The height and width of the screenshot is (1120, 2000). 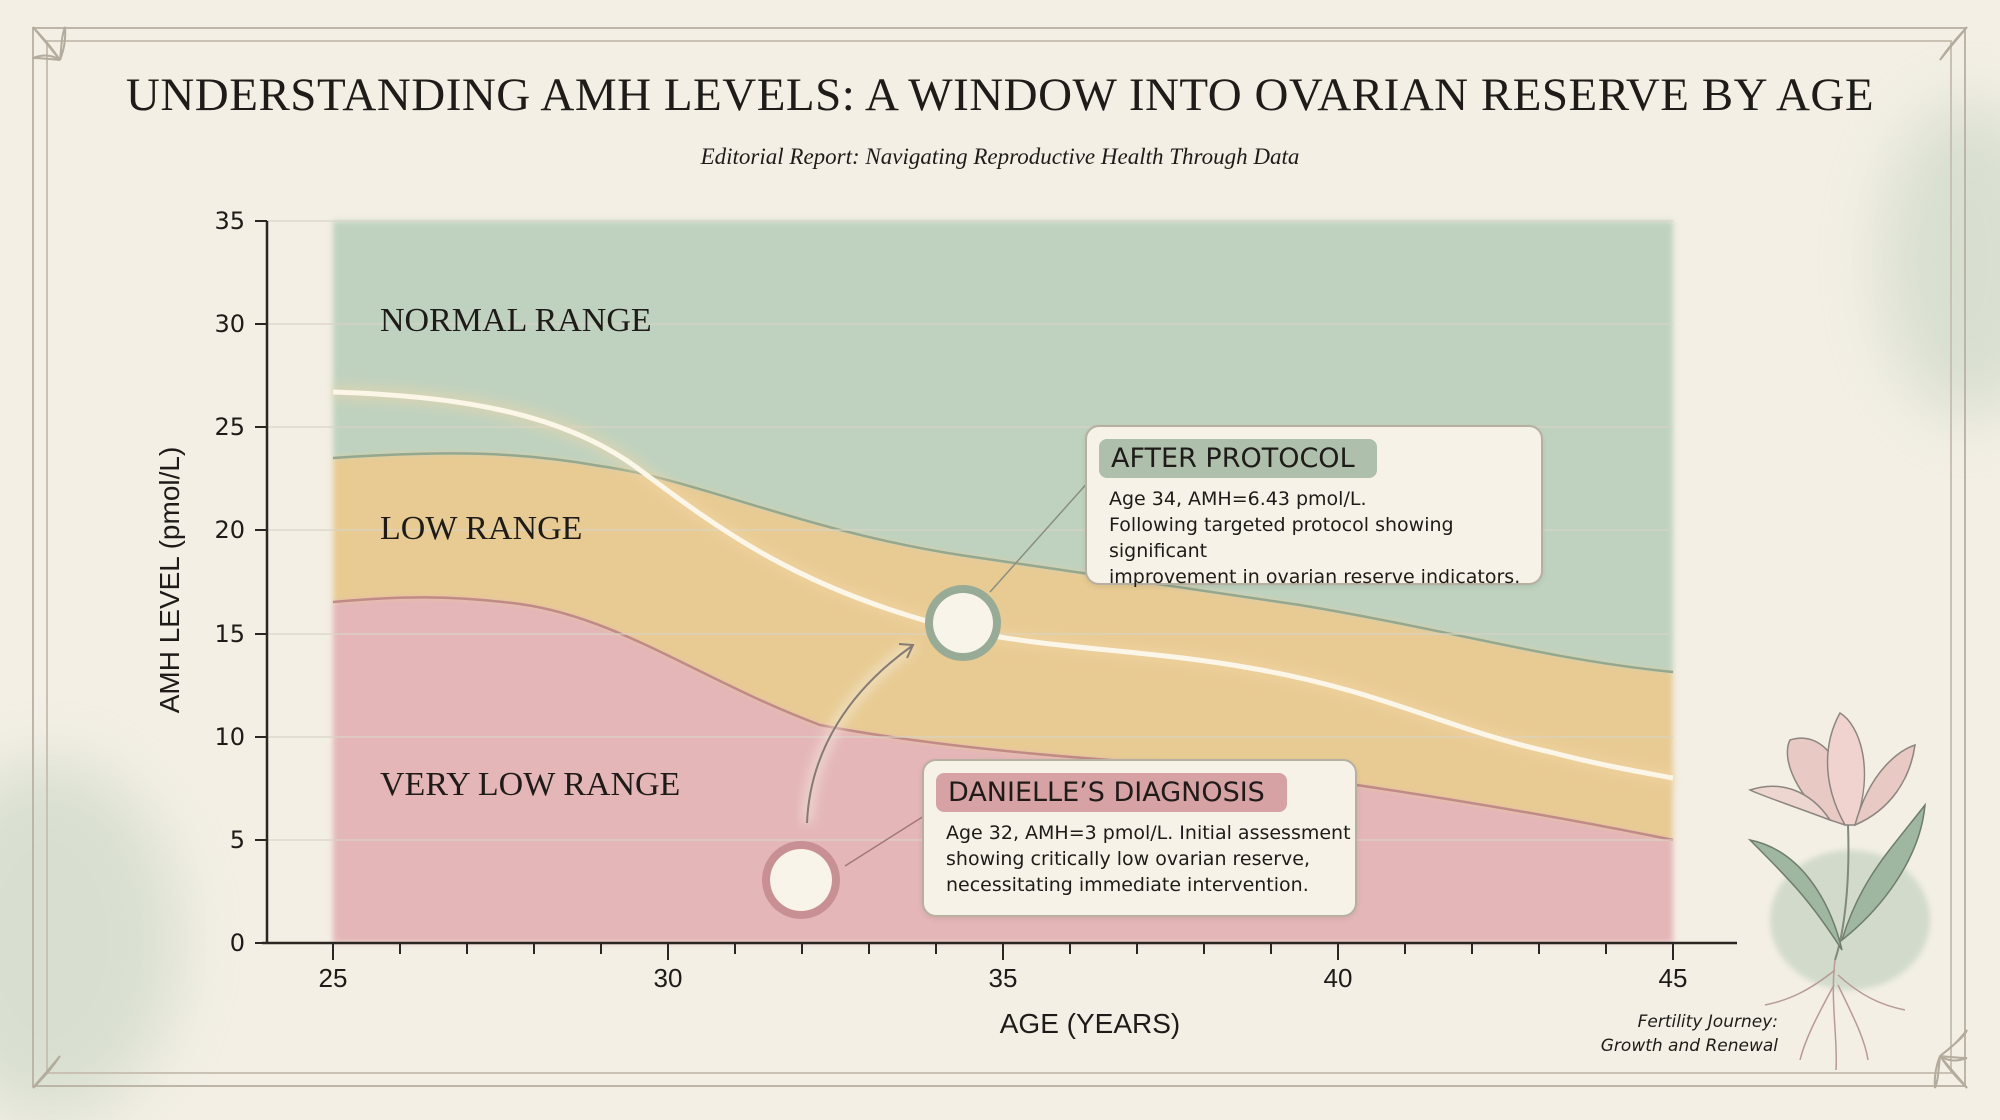 What do you see at coordinates (1689, 1046) in the screenshot?
I see `footnote-line: Growth and Renewal` at bounding box center [1689, 1046].